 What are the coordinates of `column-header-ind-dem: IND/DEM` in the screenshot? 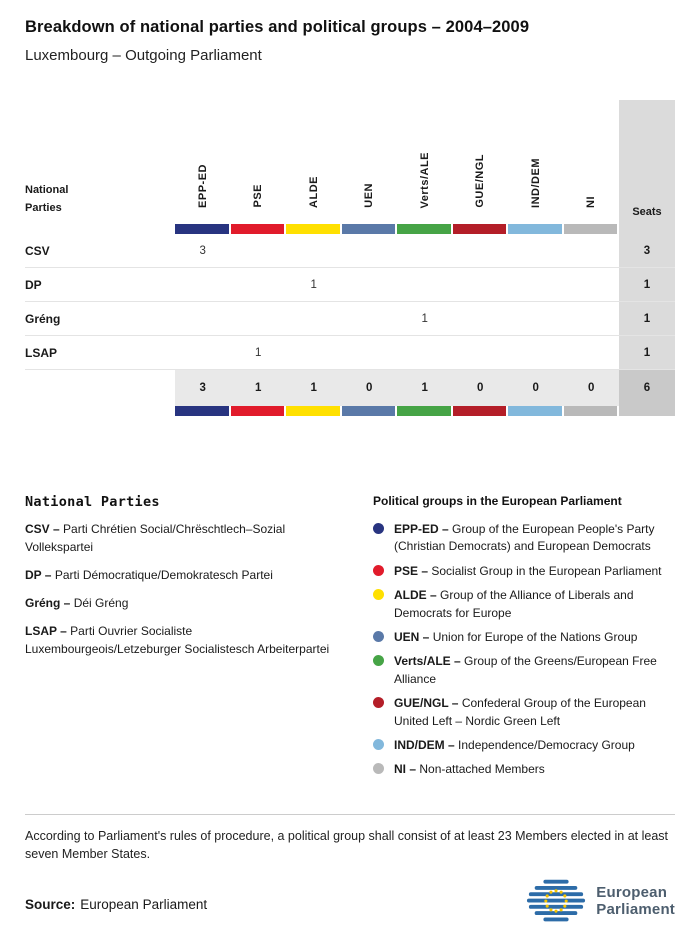 It's located at (535, 183).